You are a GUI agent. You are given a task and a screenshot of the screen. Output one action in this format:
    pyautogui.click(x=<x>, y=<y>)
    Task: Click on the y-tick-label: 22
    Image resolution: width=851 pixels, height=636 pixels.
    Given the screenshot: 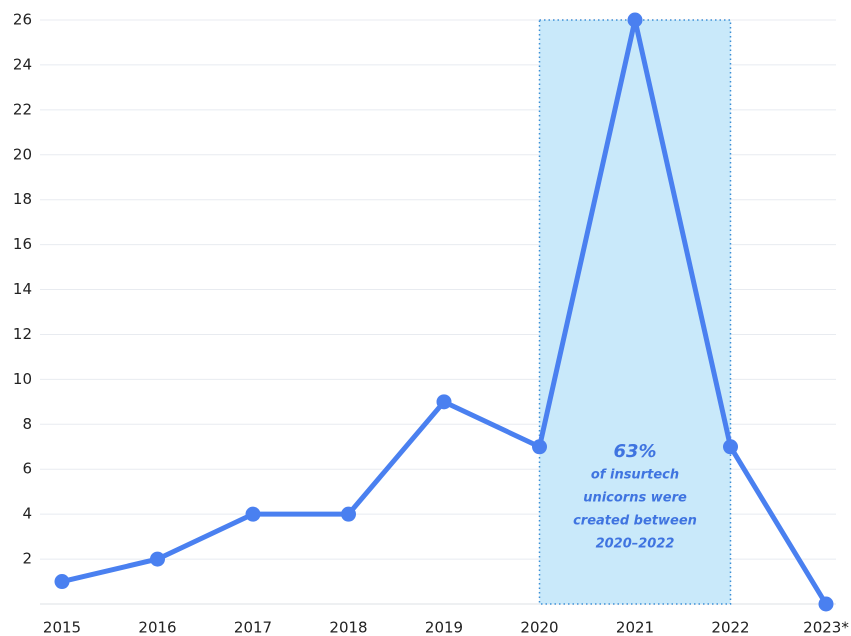 What is the action you would take?
    pyautogui.click(x=22, y=109)
    